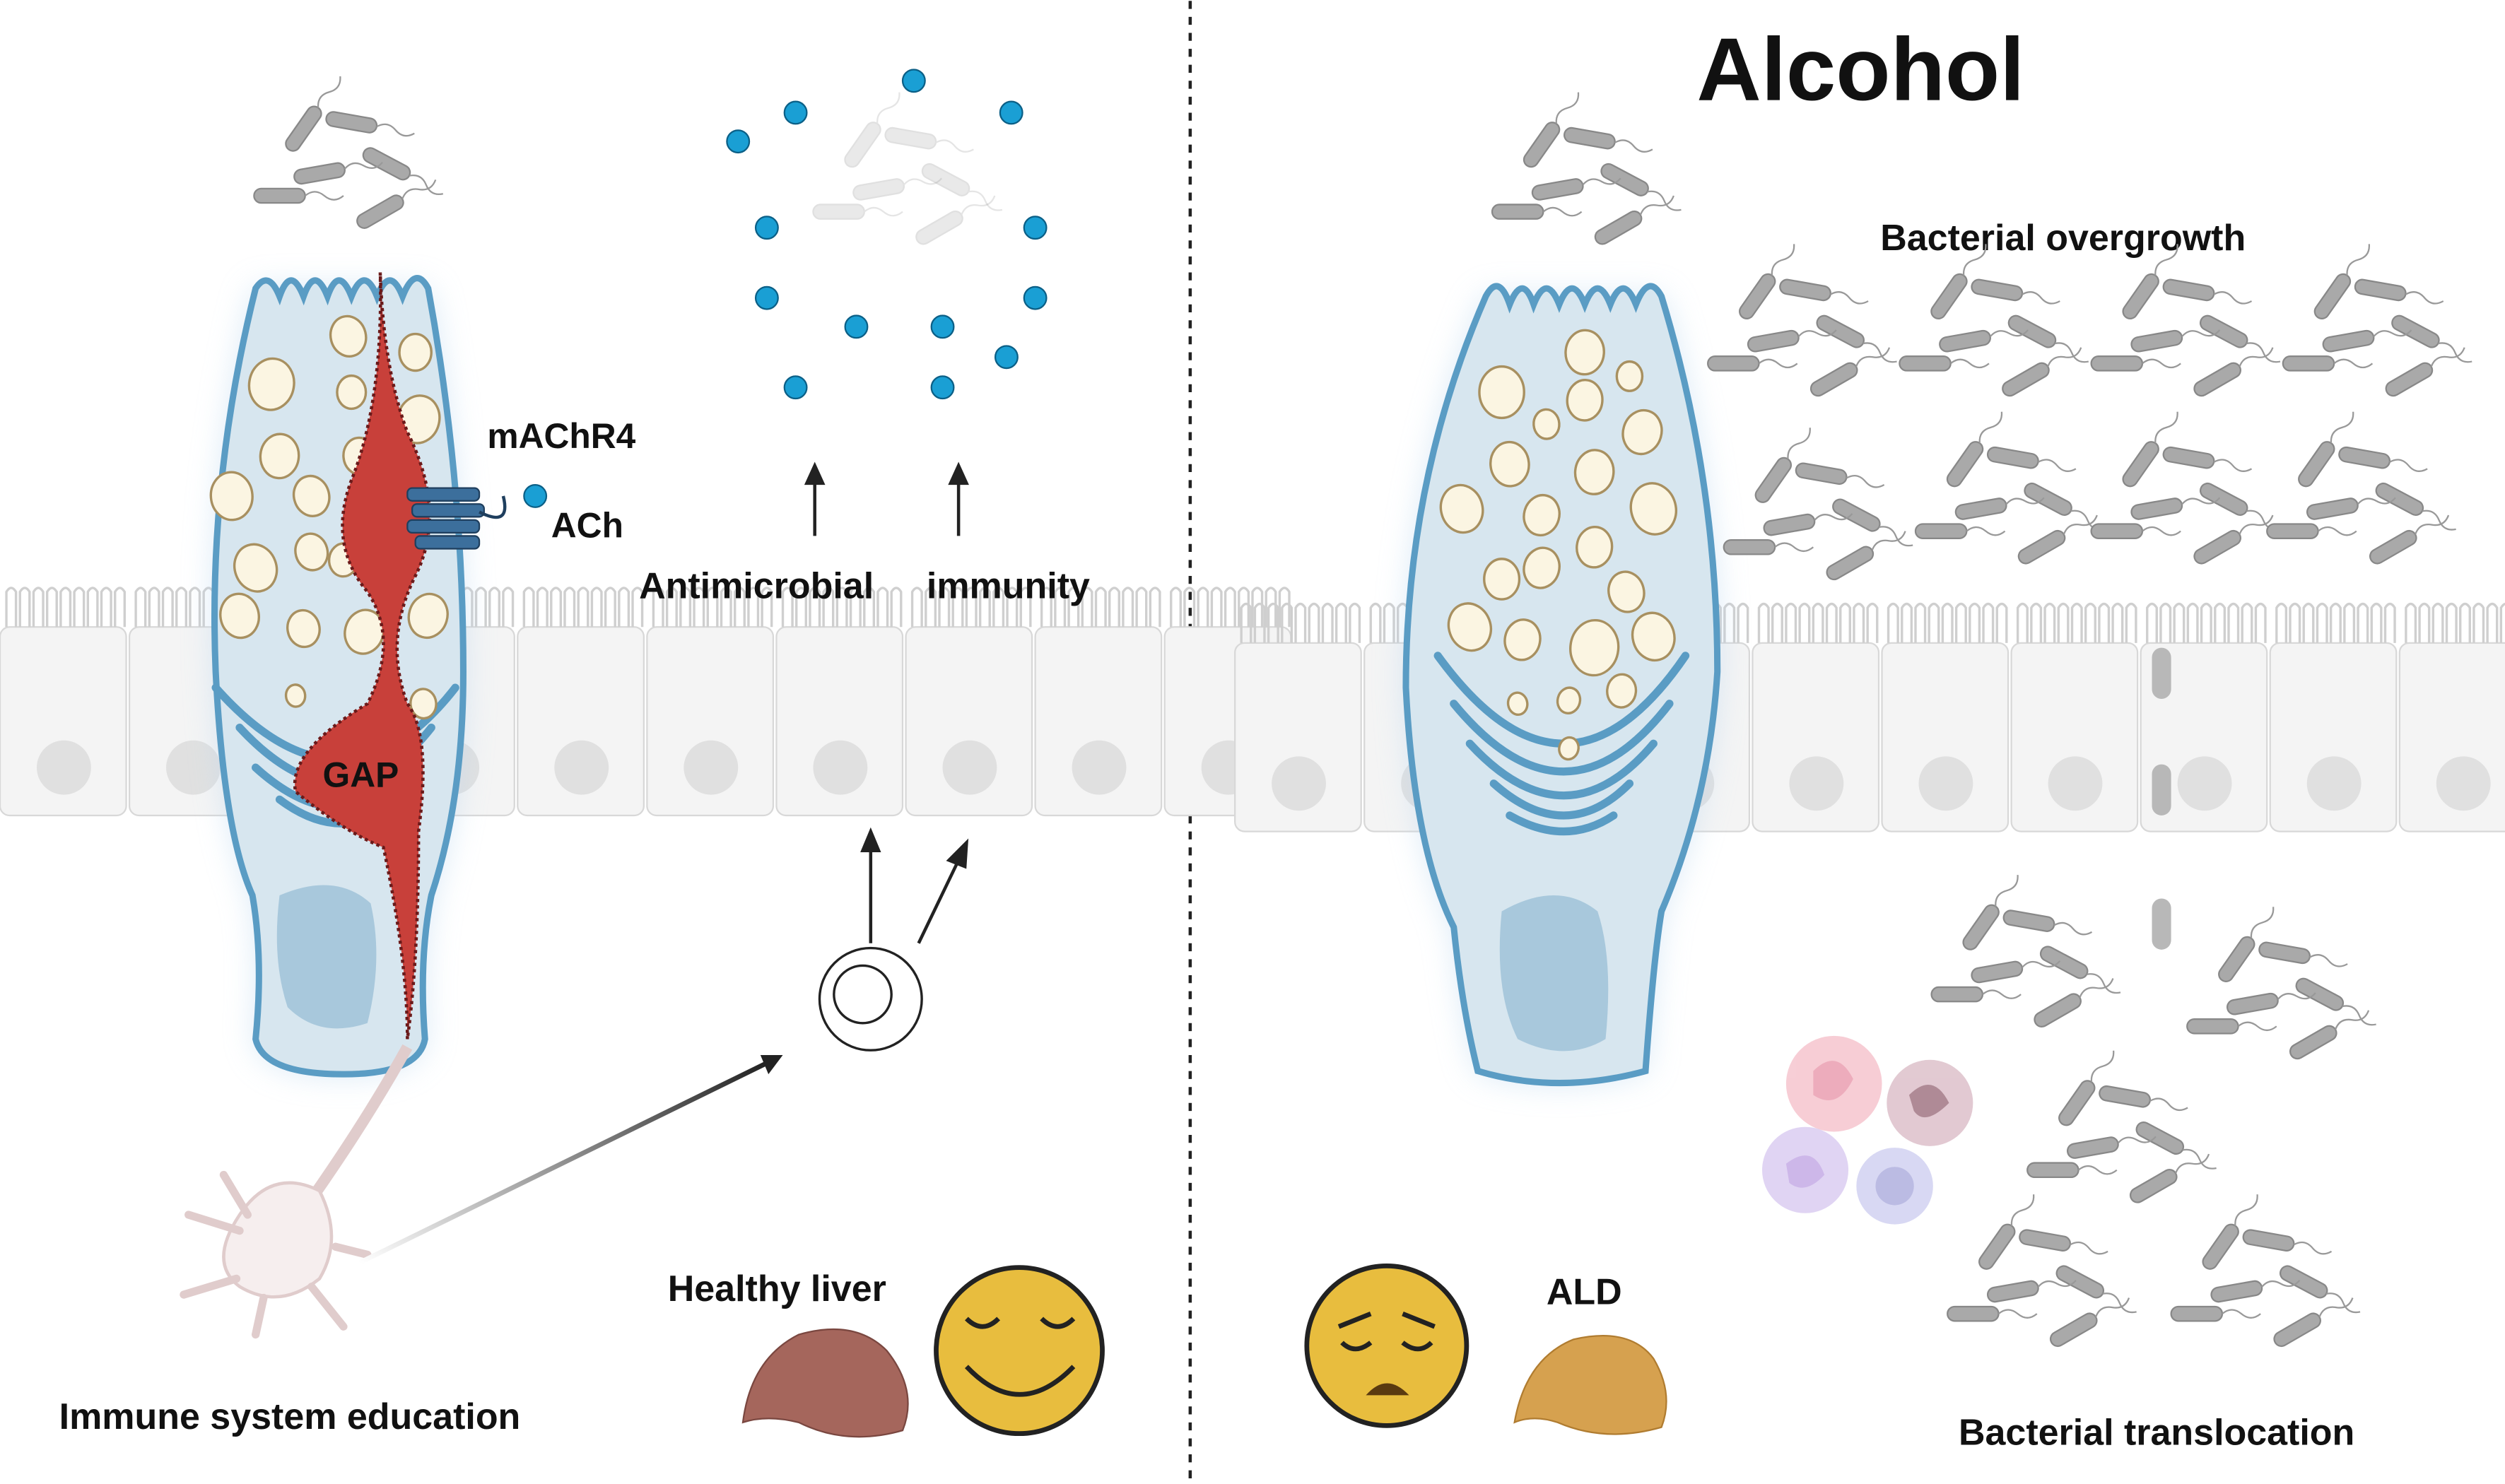  I want to click on immune-education-label: Immune system education, so click(290, 1416).